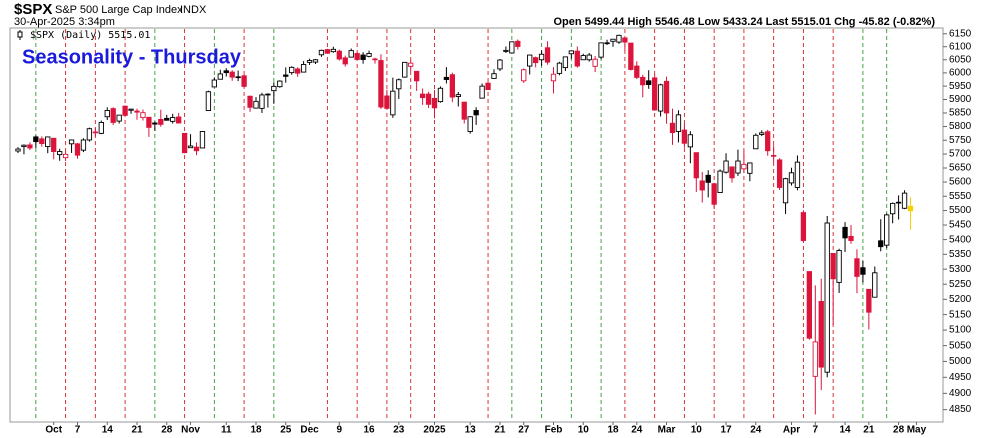  I want to click on y-tick-label: 6000, so click(960, 73).